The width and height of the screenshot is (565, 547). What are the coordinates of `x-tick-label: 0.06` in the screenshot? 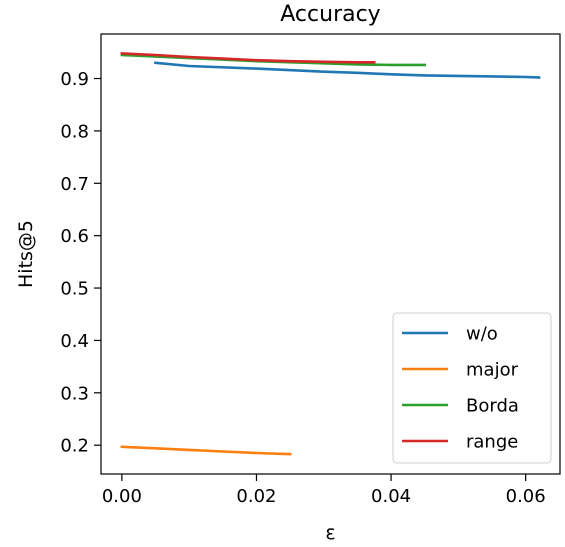 It's located at (526, 496).